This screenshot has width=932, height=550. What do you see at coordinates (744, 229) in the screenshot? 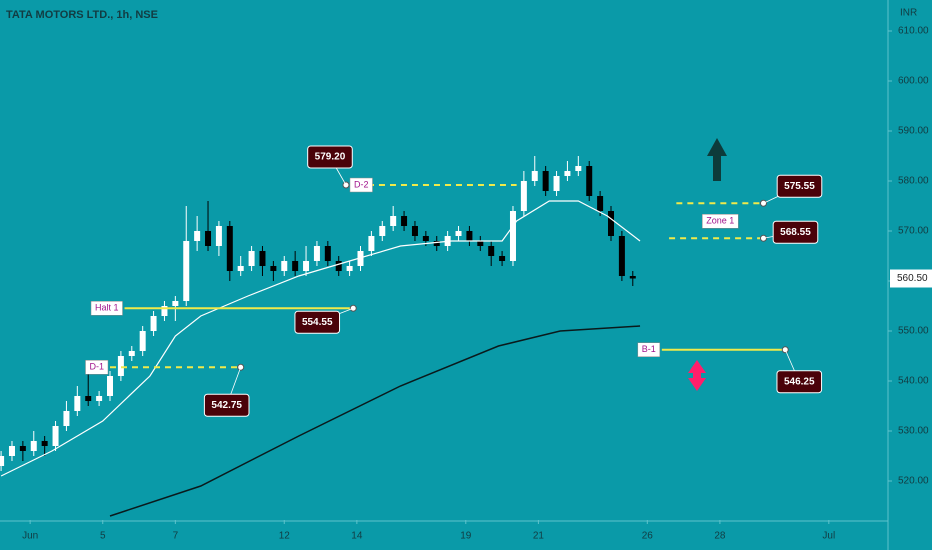
I see `drawing: Zone 1 568.55` at bounding box center [744, 229].